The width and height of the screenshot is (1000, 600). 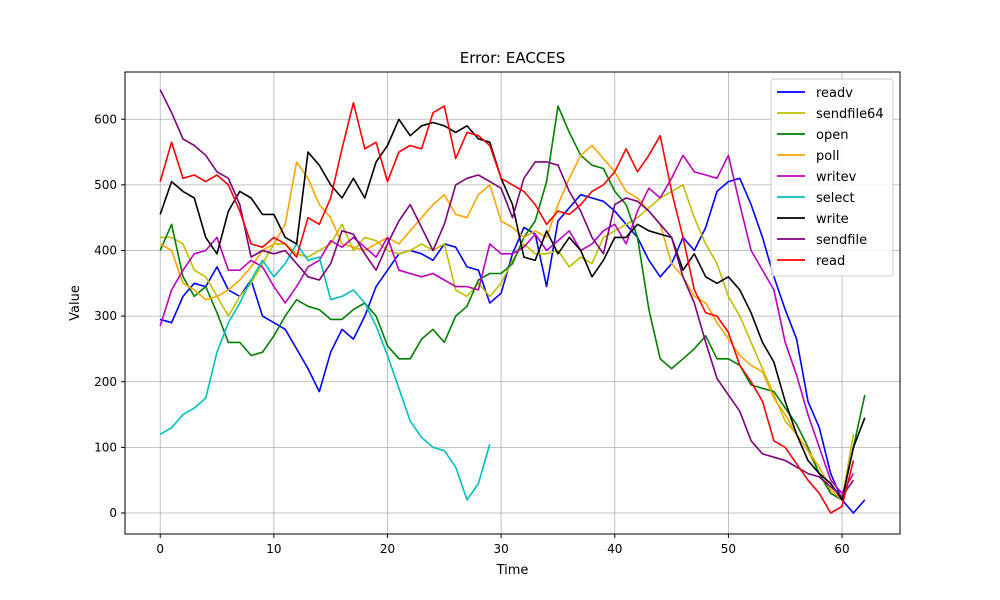 I want to click on x-tick-label: 60, so click(x=841, y=549).